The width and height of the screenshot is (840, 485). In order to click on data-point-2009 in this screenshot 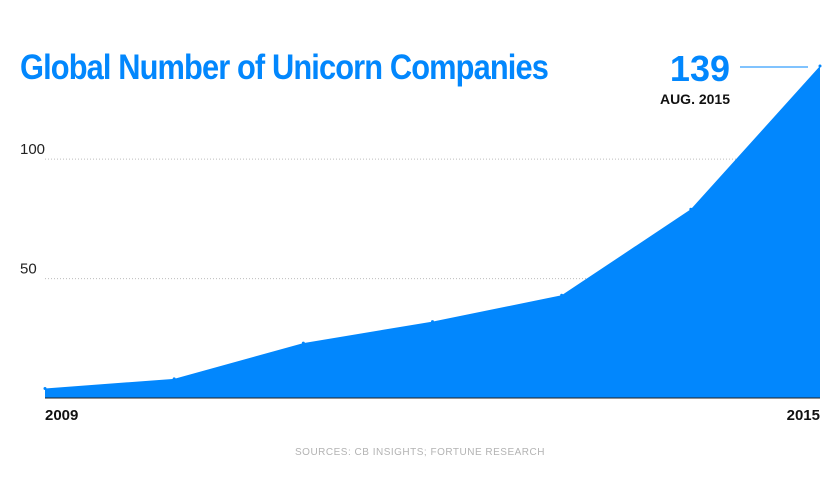, I will do `click(45, 388)`.